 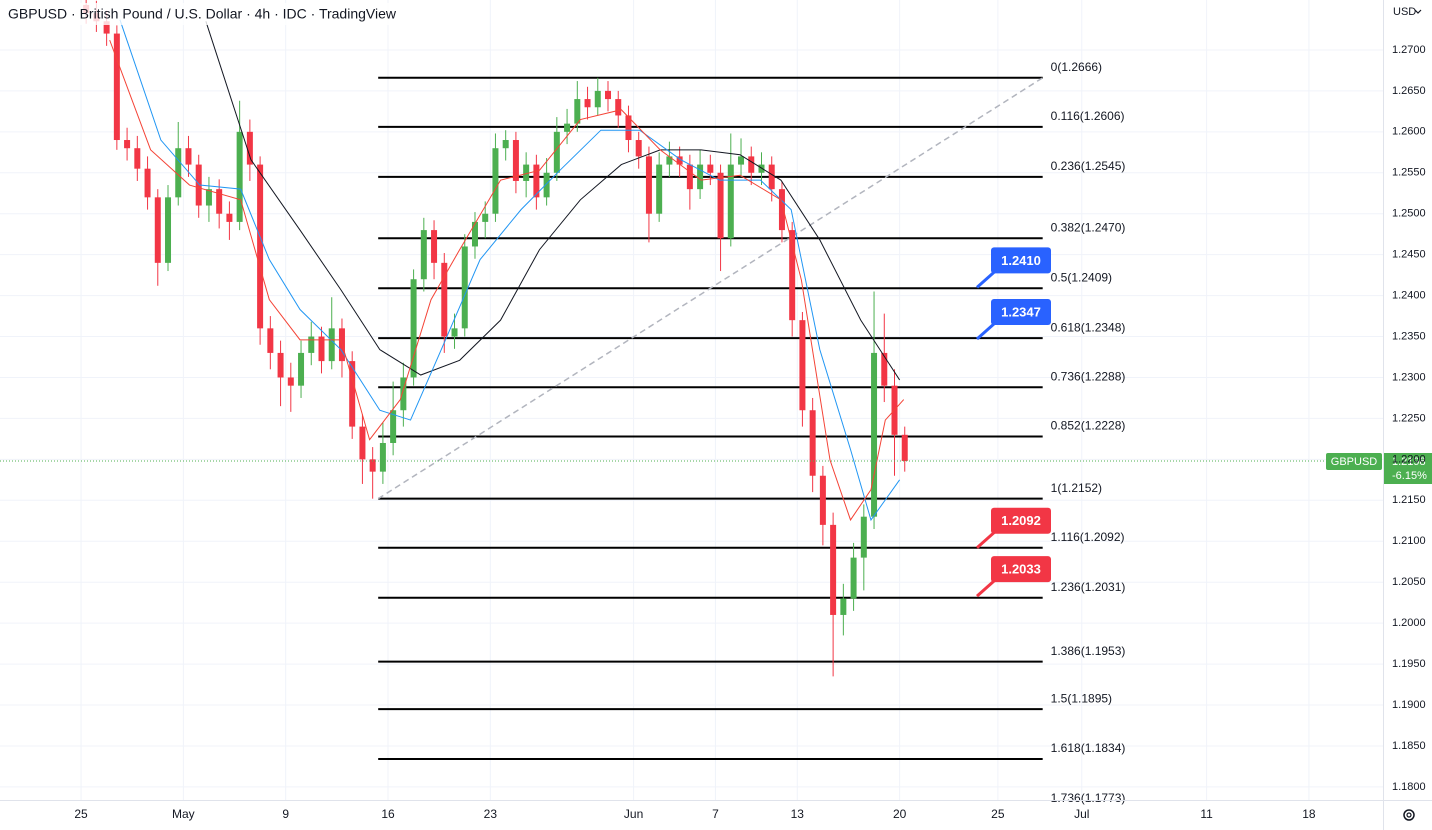 I want to click on symbol-tag, so click(x=1354, y=462).